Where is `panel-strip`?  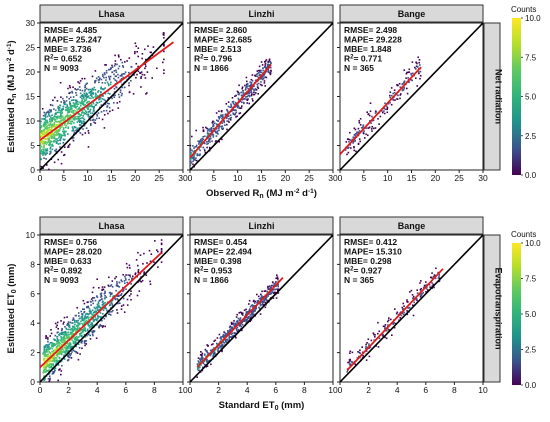
panel-strip is located at coordinates (111, 225).